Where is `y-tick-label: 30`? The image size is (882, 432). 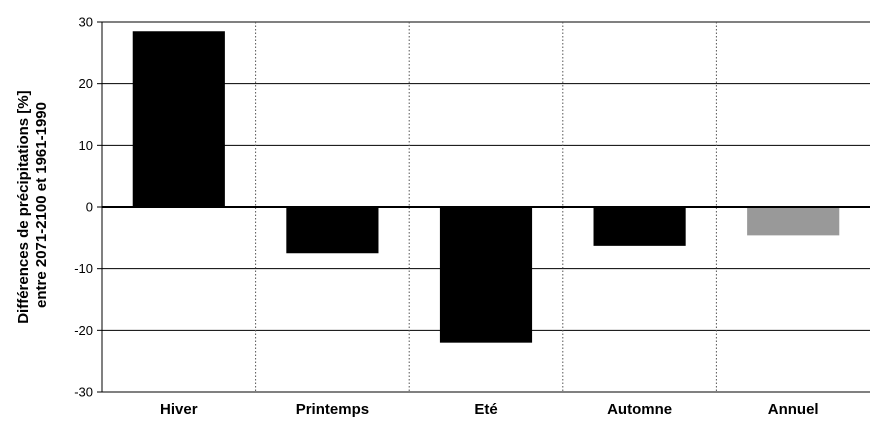 y-tick-label: 30 is located at coordinates (86, 22).